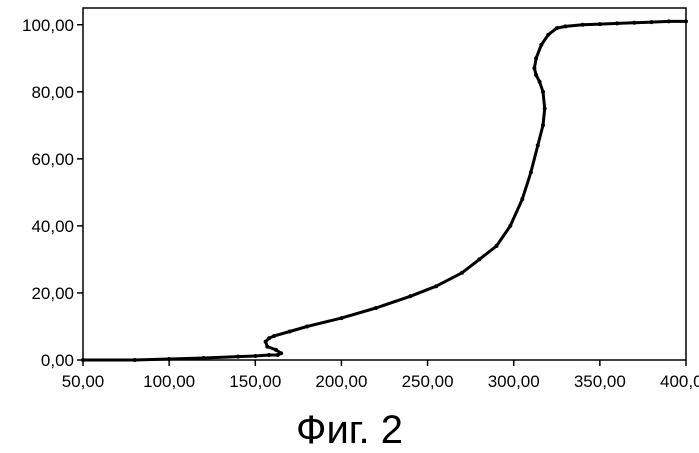 This screenshot has height=453, width=699. What do you see at coordinates (255, 381) in the screenshot?
I see `x-tick-label: 150,00` at bounding box center [255, 381].